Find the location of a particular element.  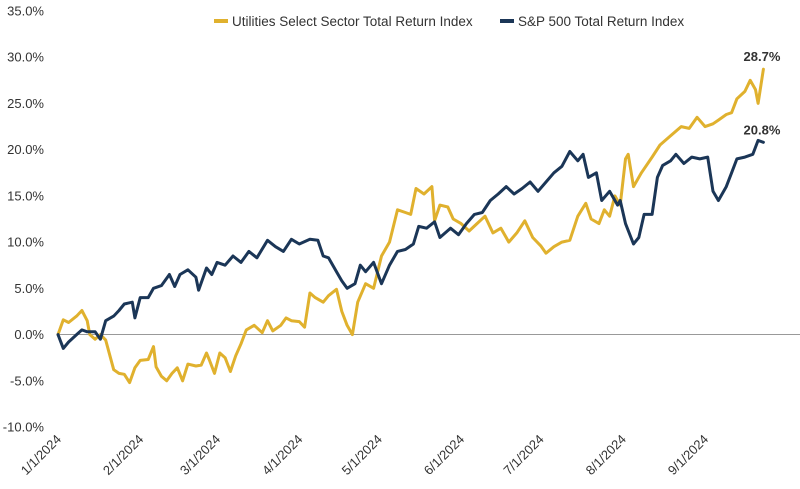

end-value-label: 20.8% is located at coordinates (762, 129).